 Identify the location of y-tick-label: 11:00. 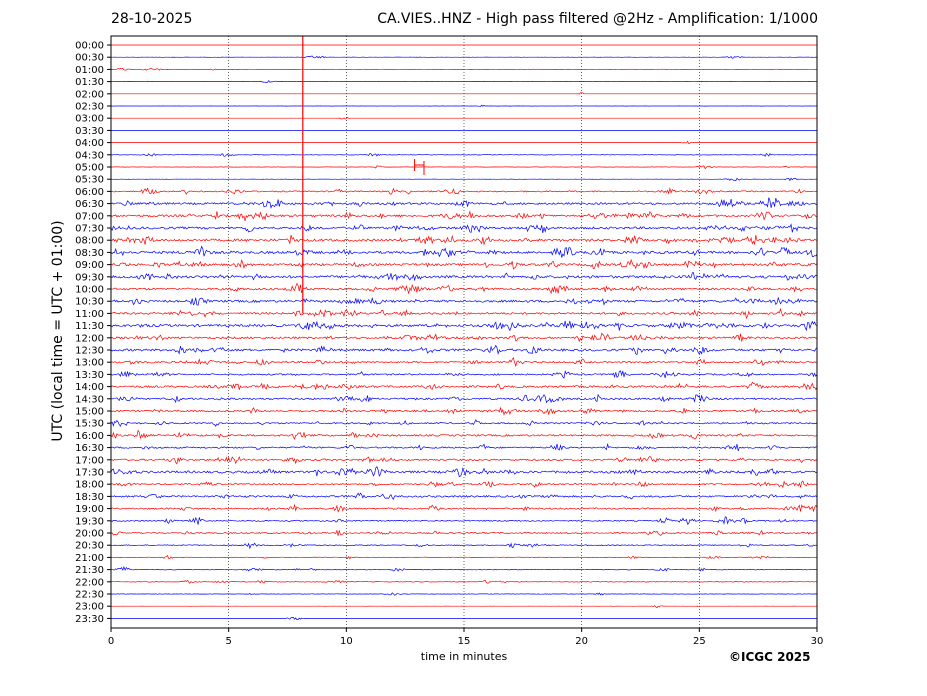
(89, 314).